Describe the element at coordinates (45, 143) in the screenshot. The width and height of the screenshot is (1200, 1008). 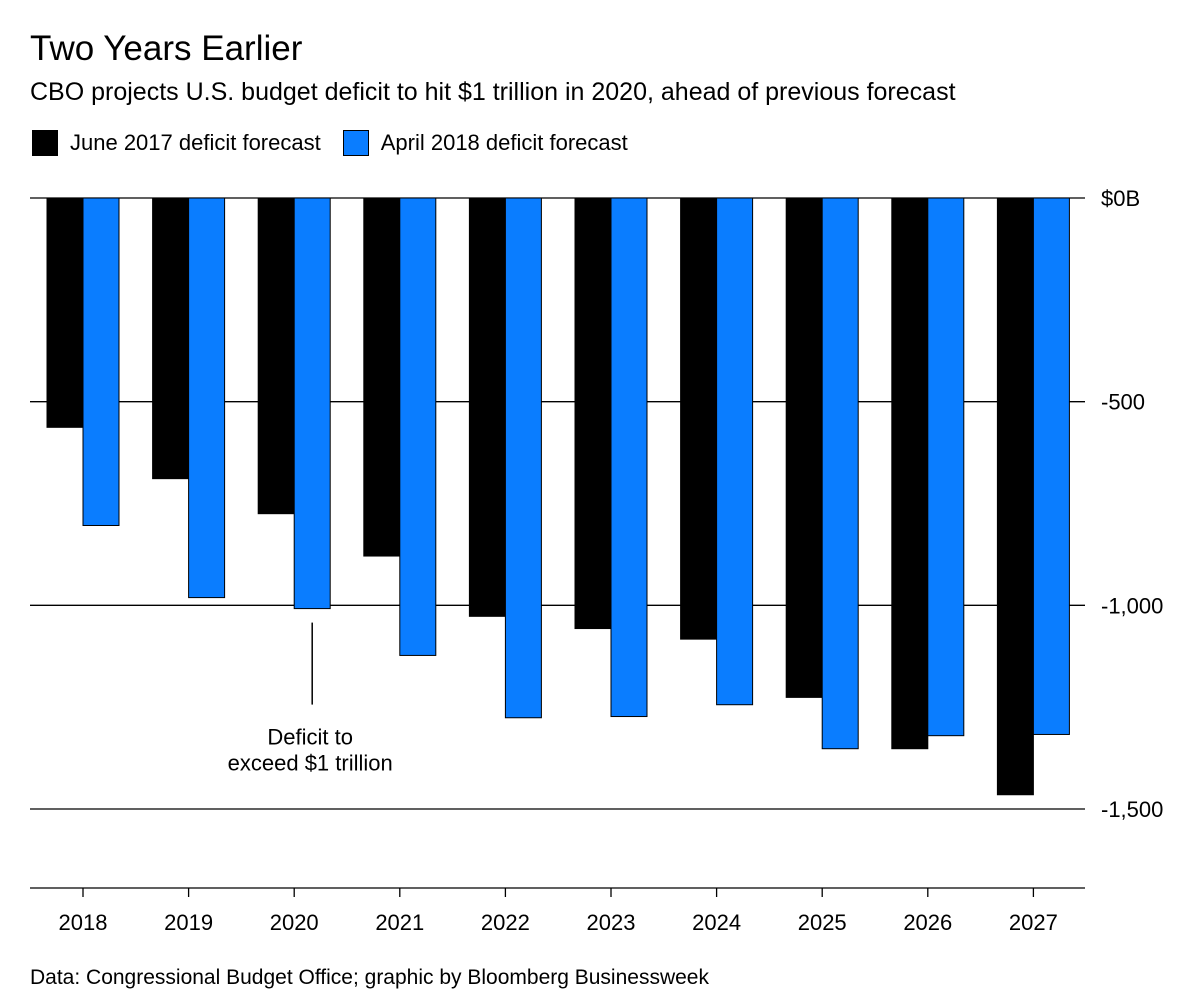
I see `legend-swatch-june-2017` at that location.